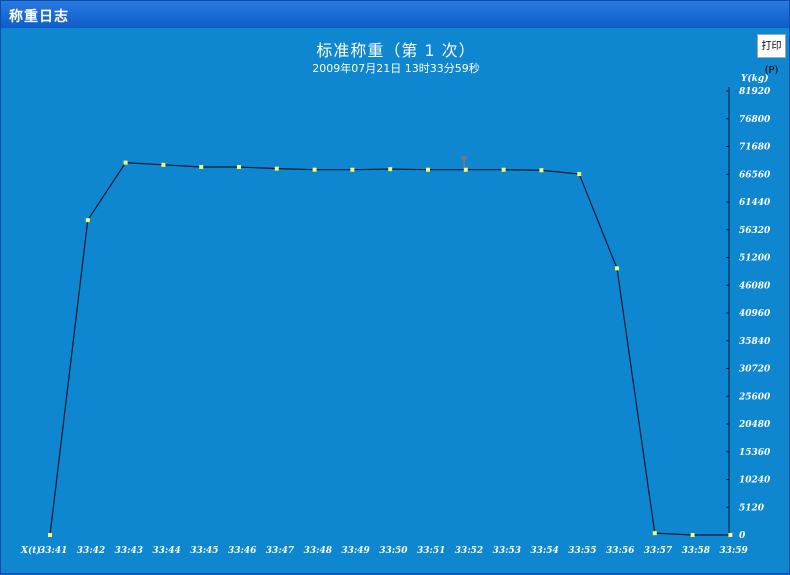  Describe the element at coordinates (755, 342) in the screenshot. I see `y-tick-label: 35840` at that location.